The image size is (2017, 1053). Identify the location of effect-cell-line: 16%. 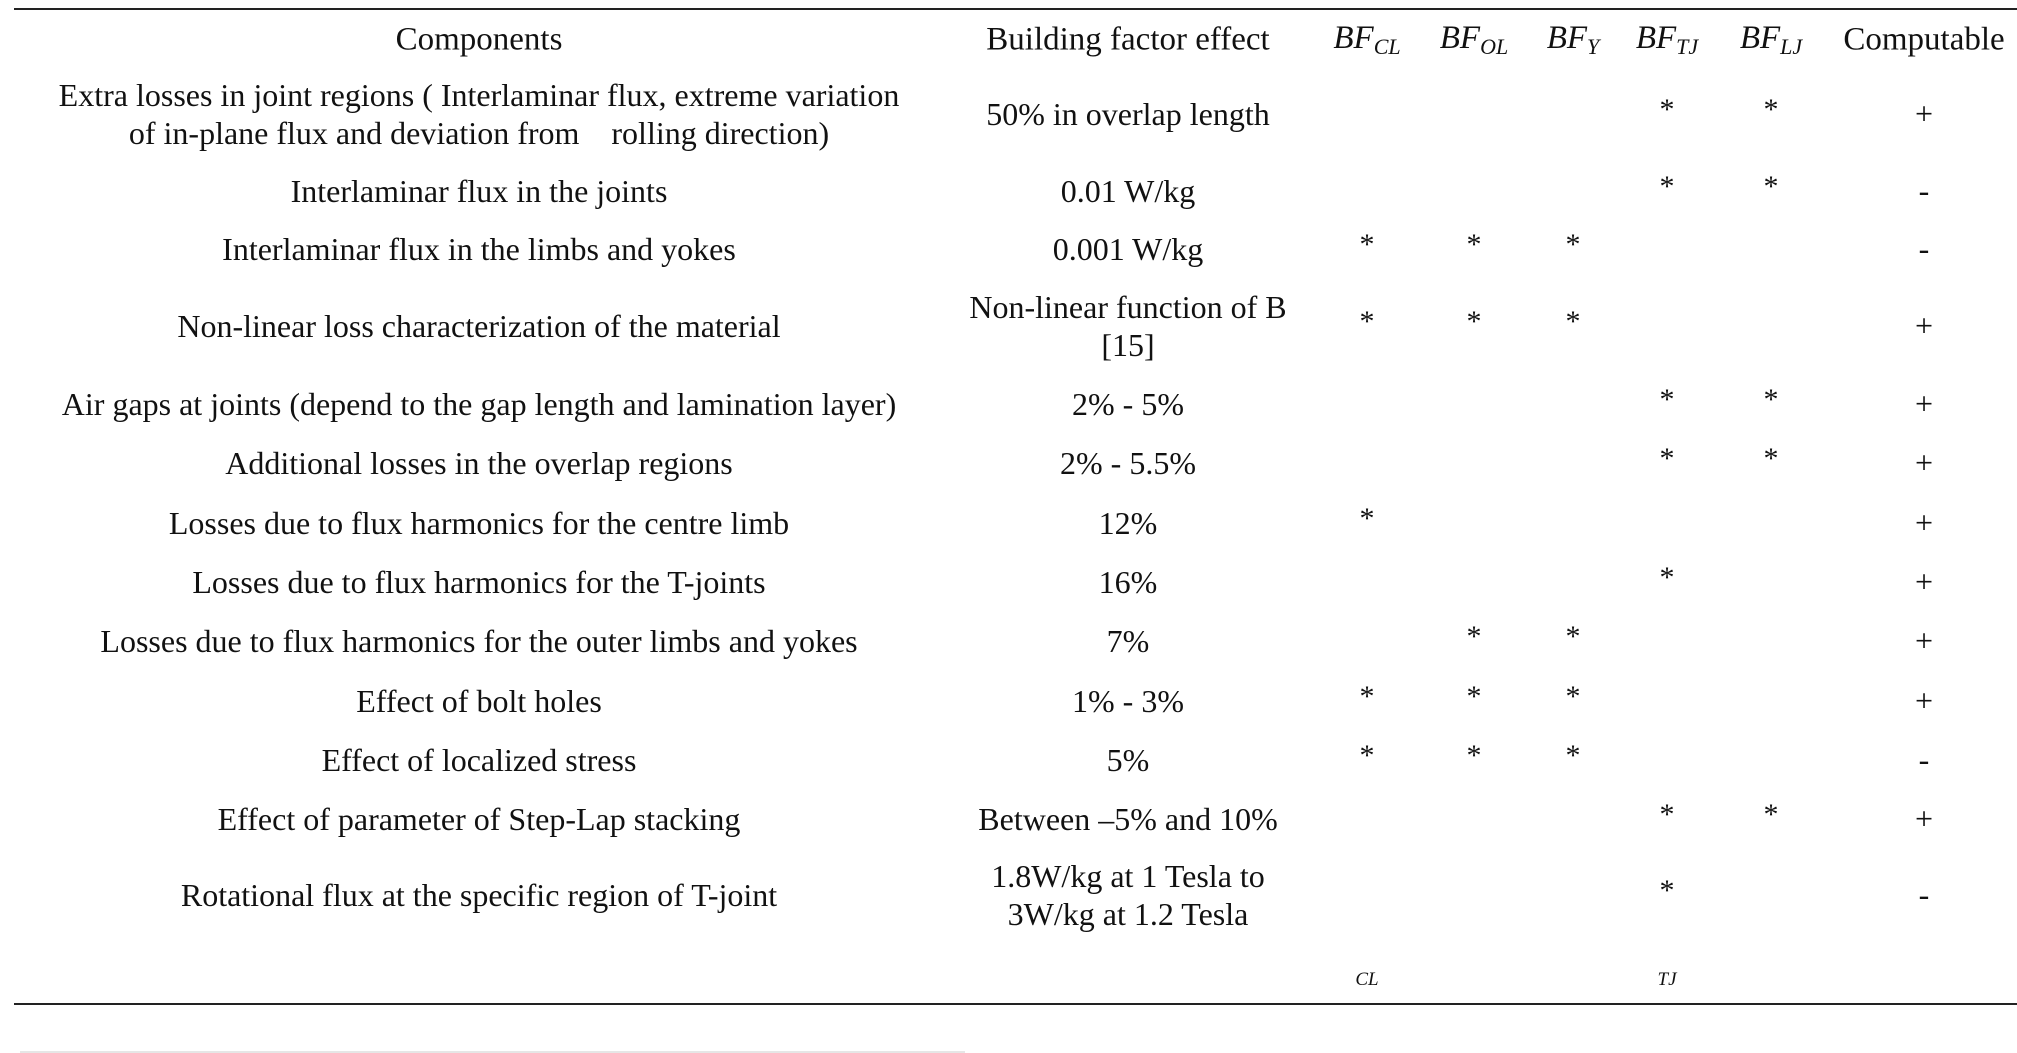
(1128, 582).